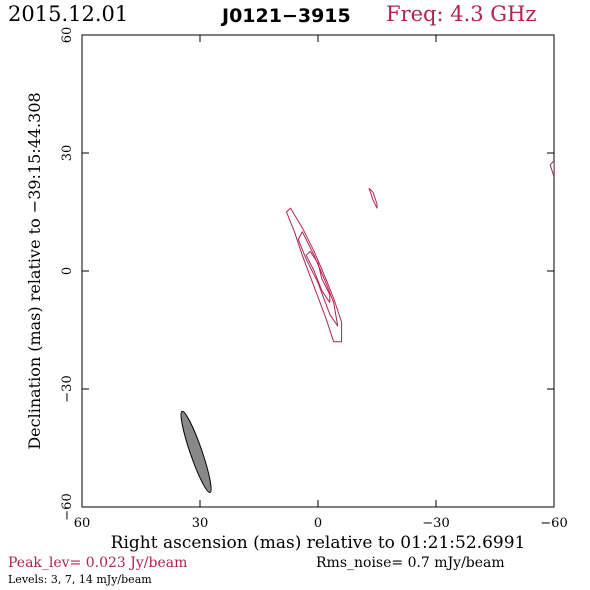 The height and width of the screenshot is (590, 590). What do you see at coordinates (67, 271) in the screenshot?
I see `y-tick-label: 0` at bounding box center [67, 271].